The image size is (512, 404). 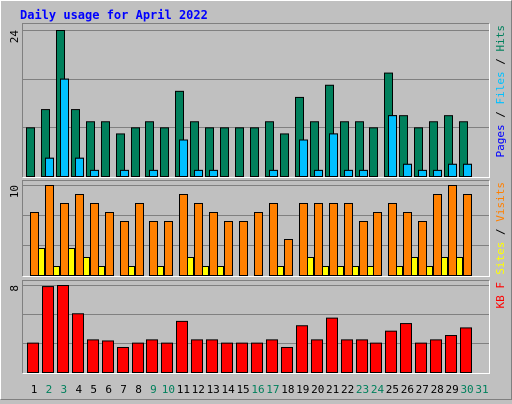 I want to click on x-tick-label: 13, so click(x=213, y=389).